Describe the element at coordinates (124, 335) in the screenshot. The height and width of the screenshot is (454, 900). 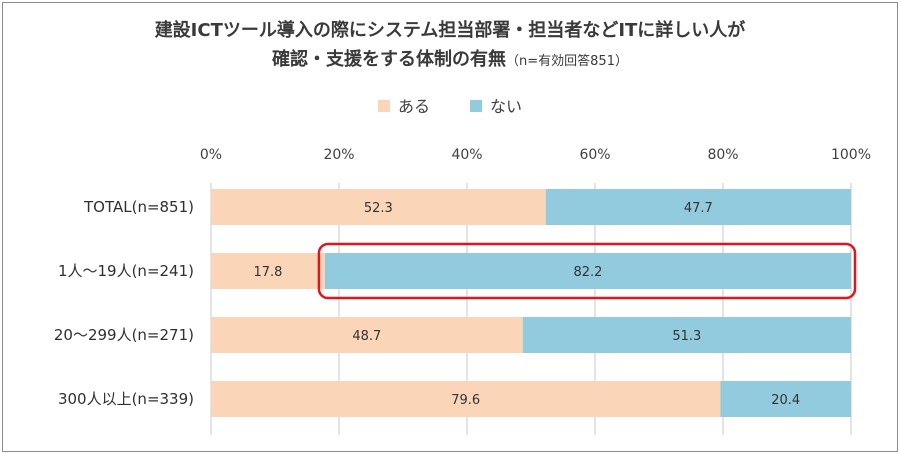
I see `category-label: 20～299人(n=271)` at that location.